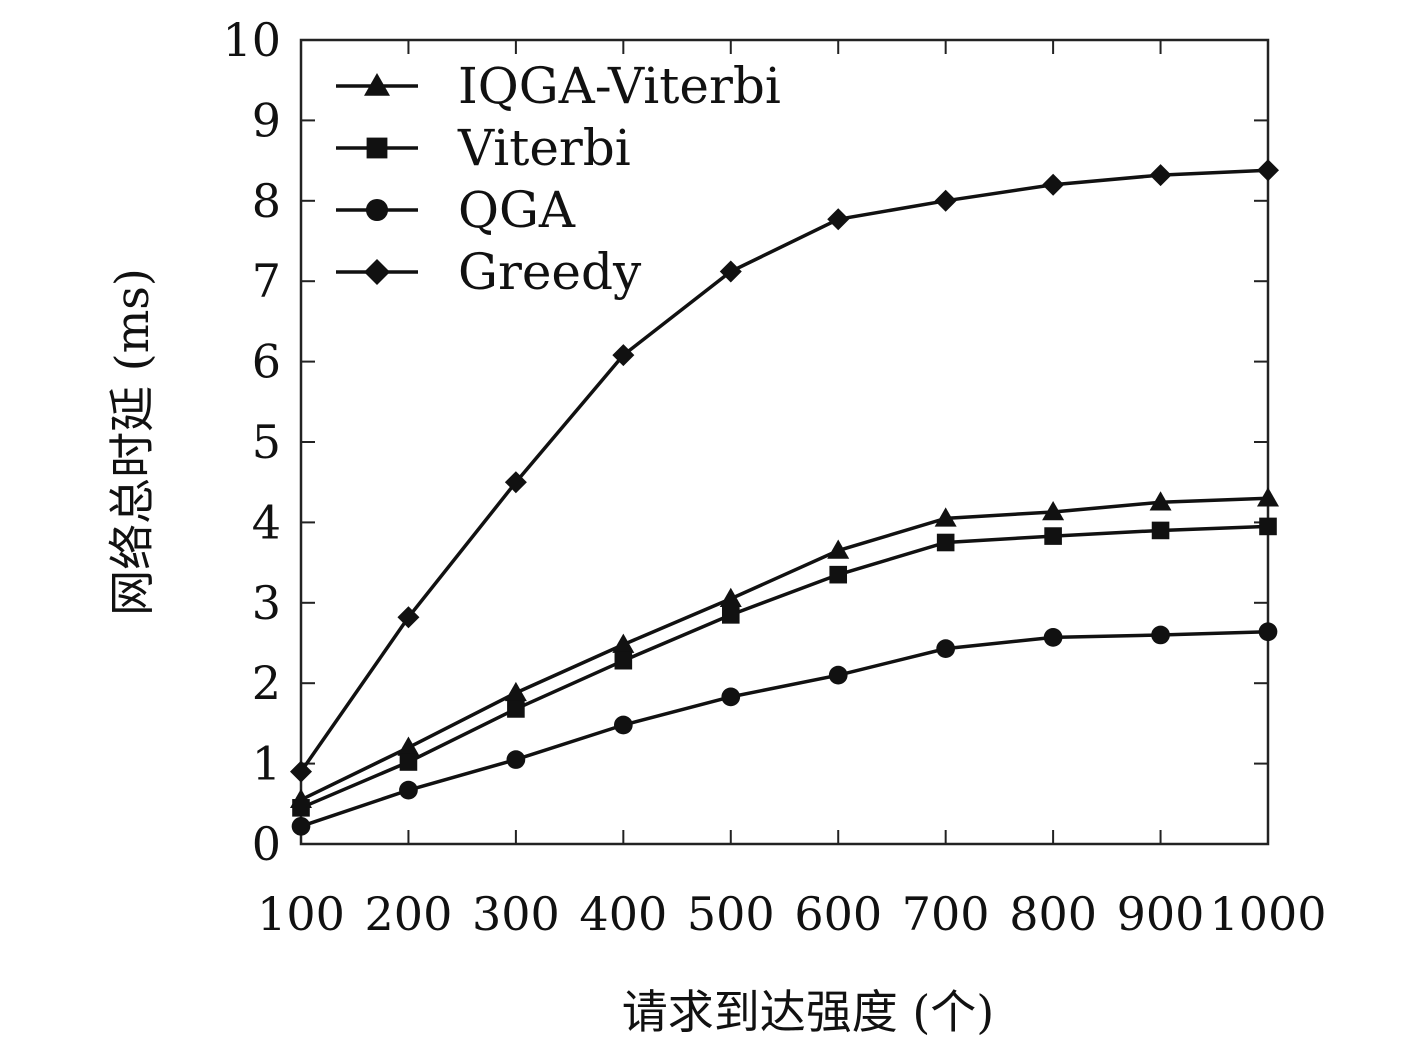 This screenshot has height=1049, width=1417. Describe the element at coordinates (550, 272) in the screenshot. I see `legend-label: Greedy` at that location.